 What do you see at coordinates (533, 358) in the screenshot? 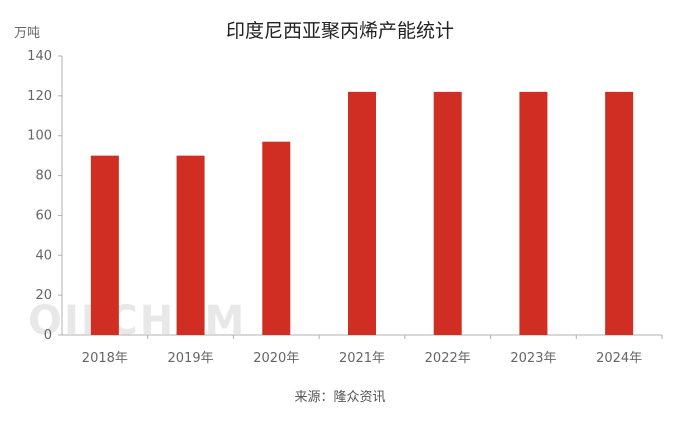
I see `x-tick-label: 2023年` at bounding box center [533, 358].